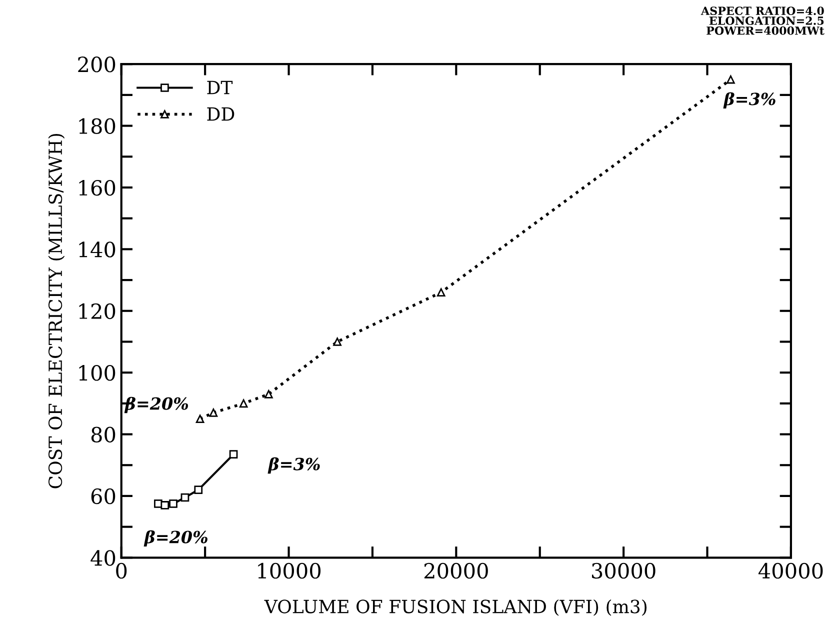 Image resolution: width=837 pixels, height=641 pixels. What do you see at coordinates (97, 126) in the screenshot?
I see `y-tick-label: 180` at bounding box center [97, 126].